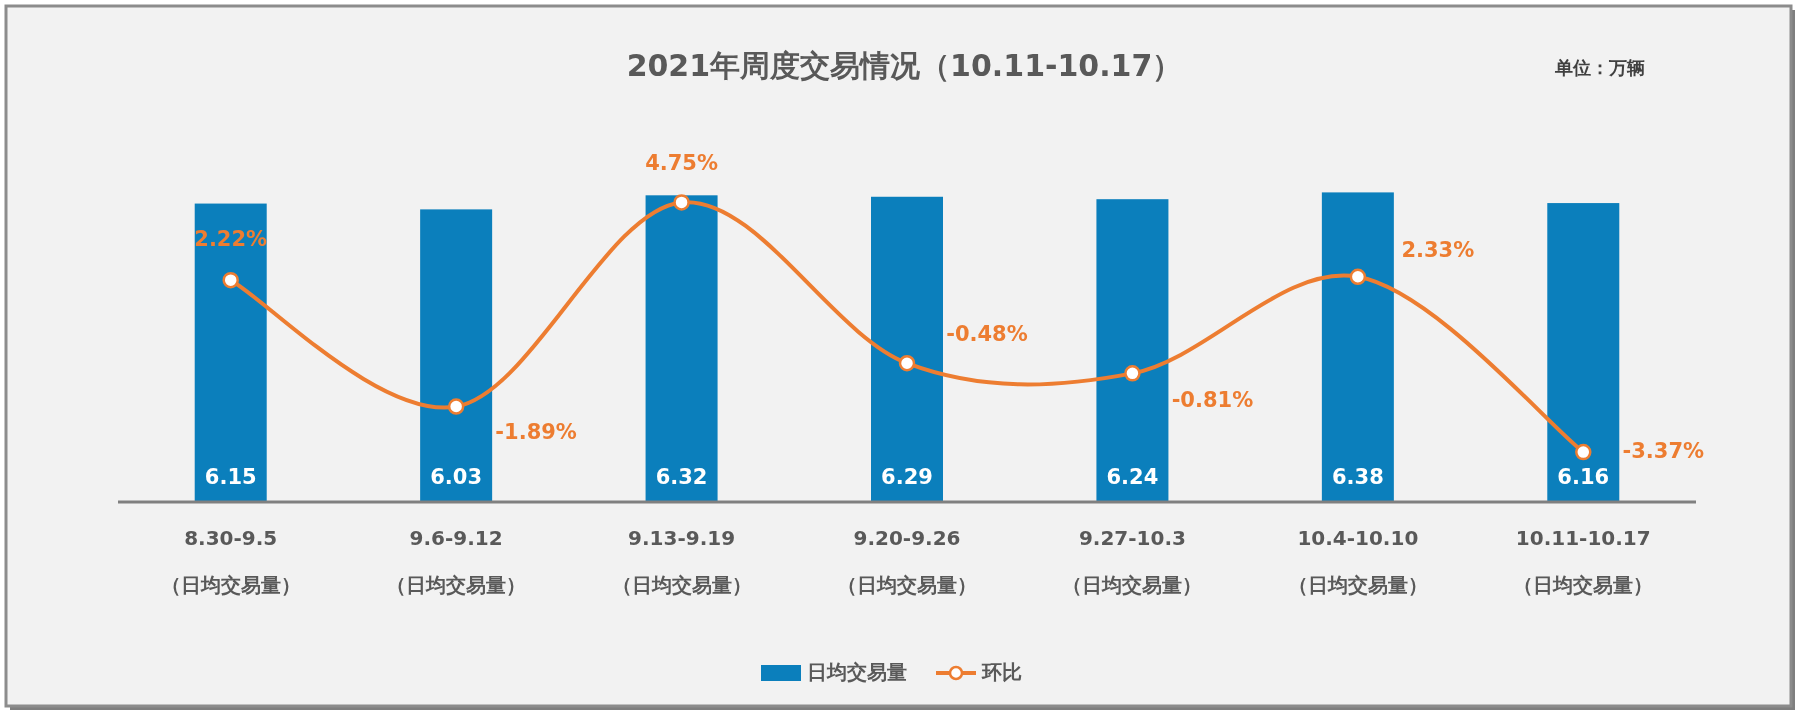 The height and width of the screenshot is (724, 1809). Describe the element at coordinates (456, 477) in the screenshot. I see `data-label: 6.03` at that location.